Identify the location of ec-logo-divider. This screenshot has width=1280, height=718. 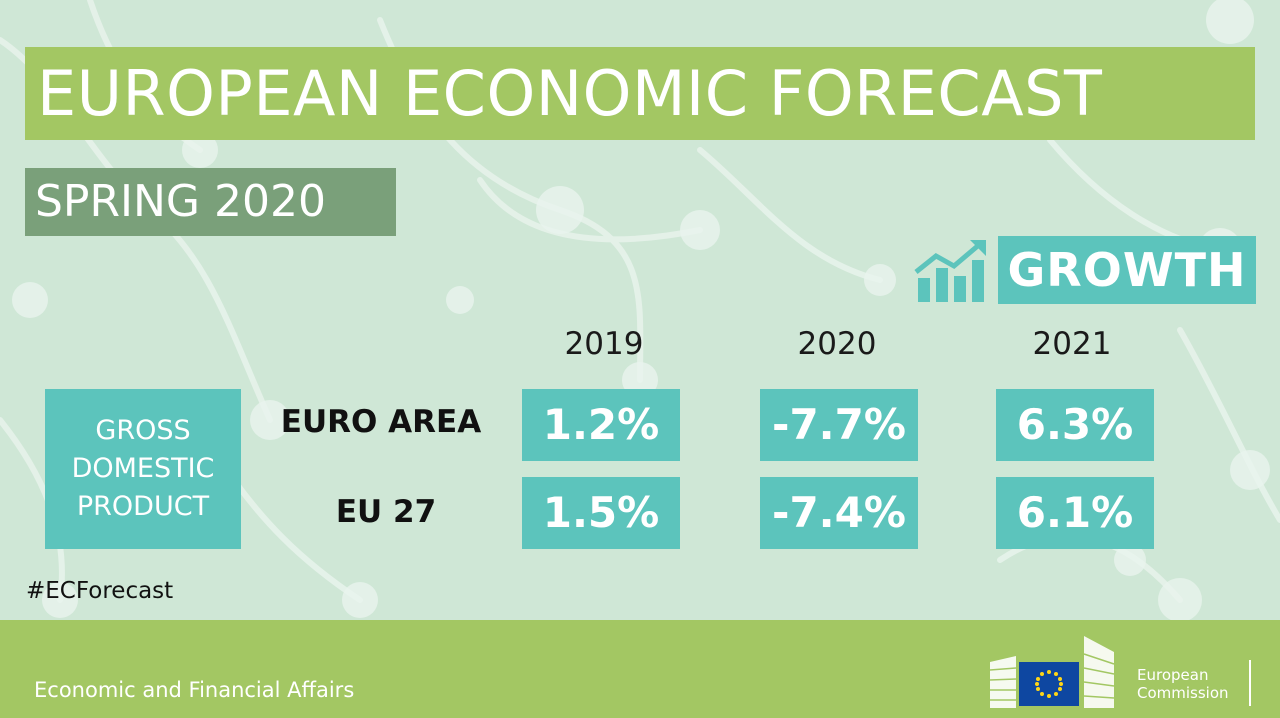
(1250, 683).